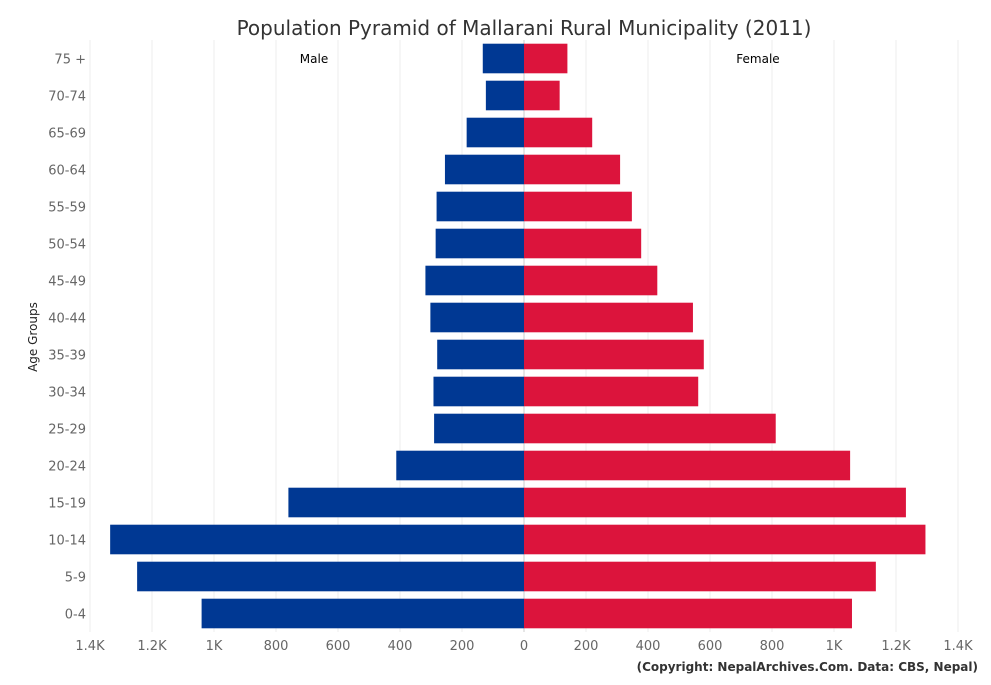  Describe the element at coordinates (67, 319) in the screenshot. I see `y-category-label: 40-44` at that location.